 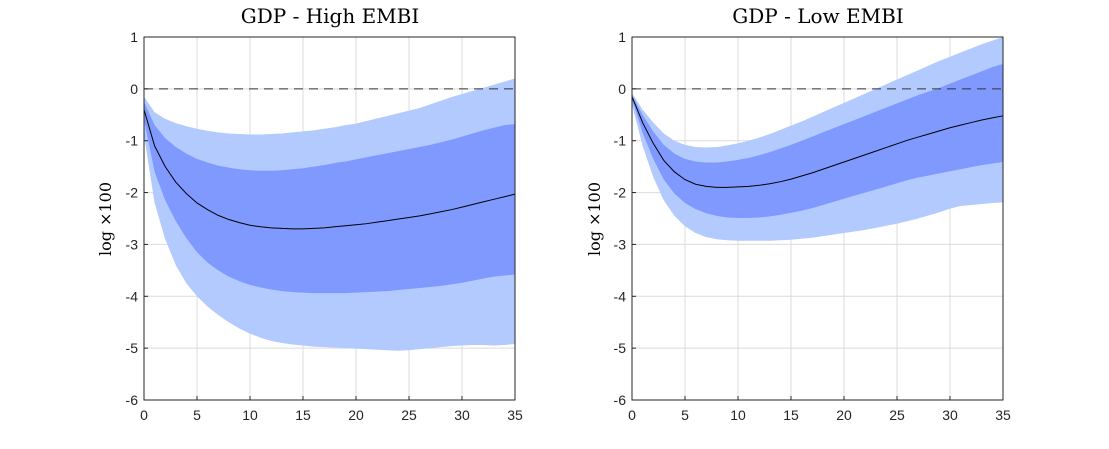 I want to click on chart-title: GDP - Low EMBI, so click(x=817, y=16).